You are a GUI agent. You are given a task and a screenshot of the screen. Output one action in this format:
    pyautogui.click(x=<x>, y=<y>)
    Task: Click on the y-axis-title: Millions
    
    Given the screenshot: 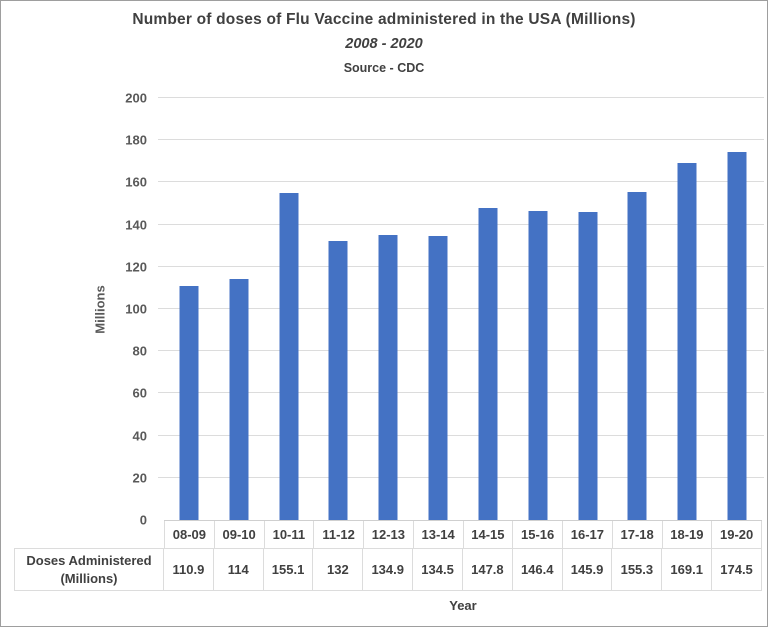 What is the action you would take?
    pyautogui.click(x=100, y=309)
    